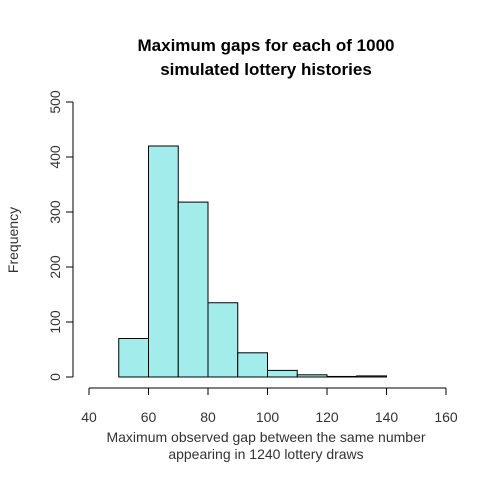 Image resolution: width=500 pixels, height=480 pixels. Describe the element at coordinates (55, 212) in the screenshot. I see `y-tick-label-300: 300` at that location.